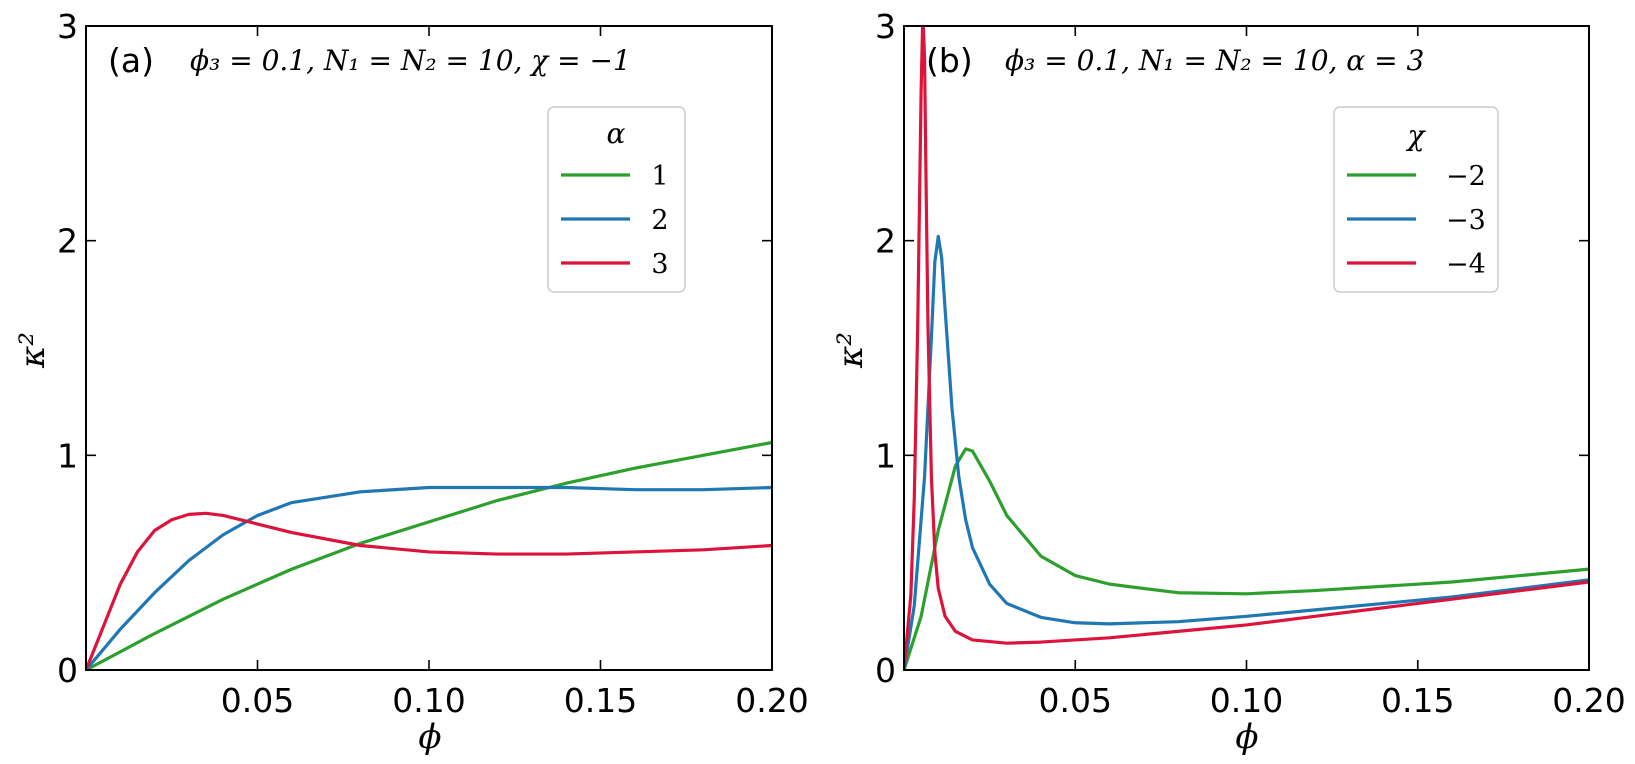 The height and width of the screenshot is (764, 1635). I want to click on legend-entries-a: 1 2 3, so click(615, 220).